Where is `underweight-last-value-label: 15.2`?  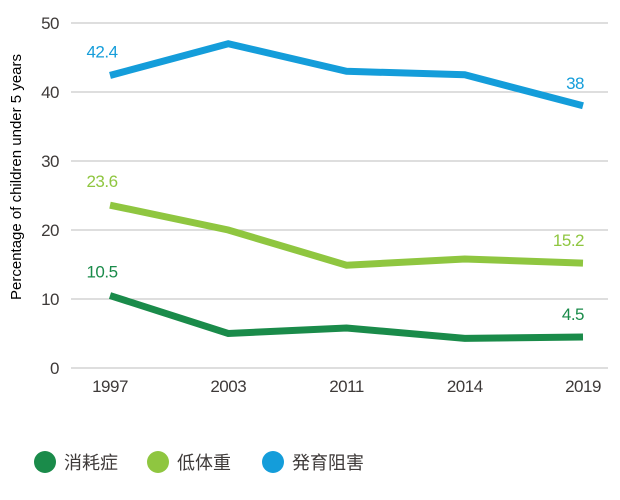
underweight-last-value-label: 15.2 is located at coordinates (568, 240).